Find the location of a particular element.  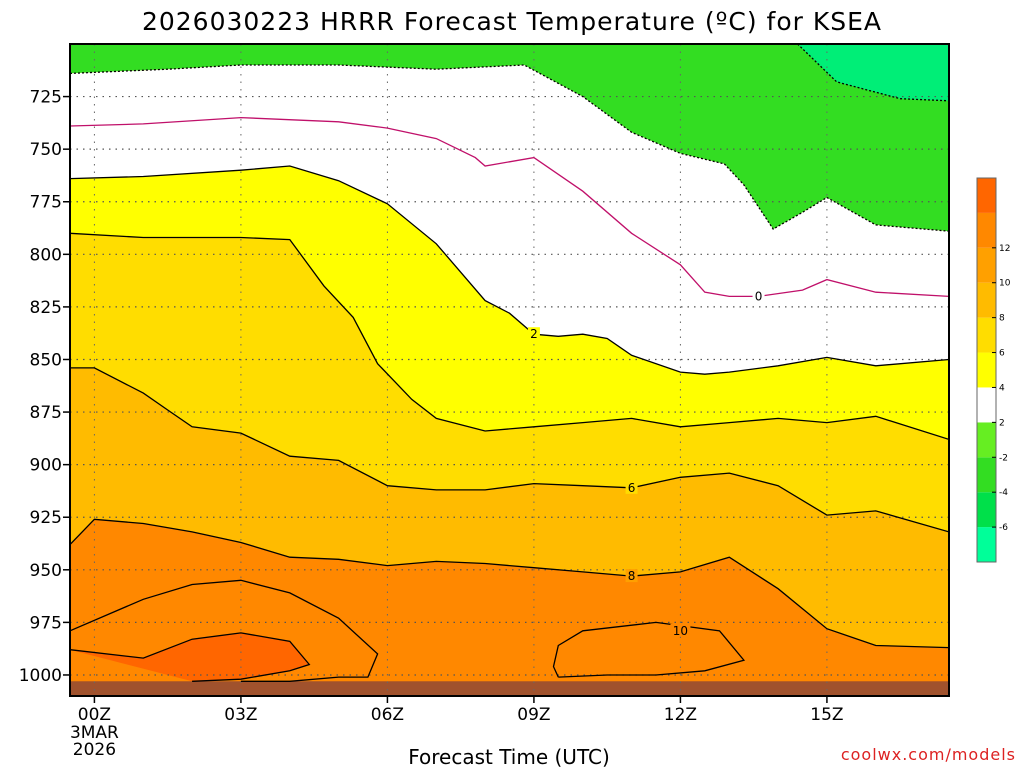

x-axis-label: Forecast Time (UTC) is located at coordinates (509, 756).